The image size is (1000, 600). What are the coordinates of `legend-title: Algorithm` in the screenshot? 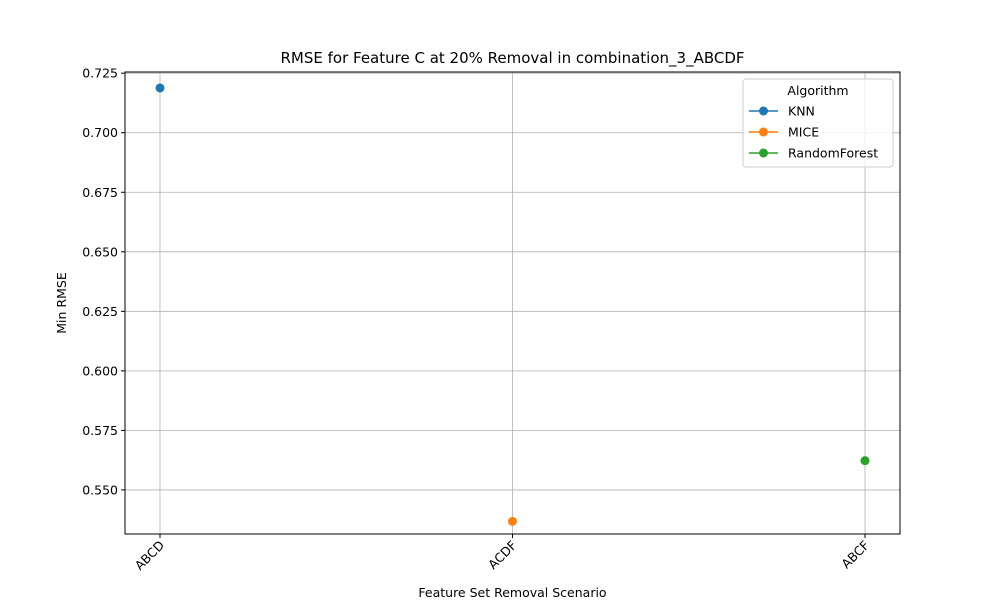 It's located at (817, 90).